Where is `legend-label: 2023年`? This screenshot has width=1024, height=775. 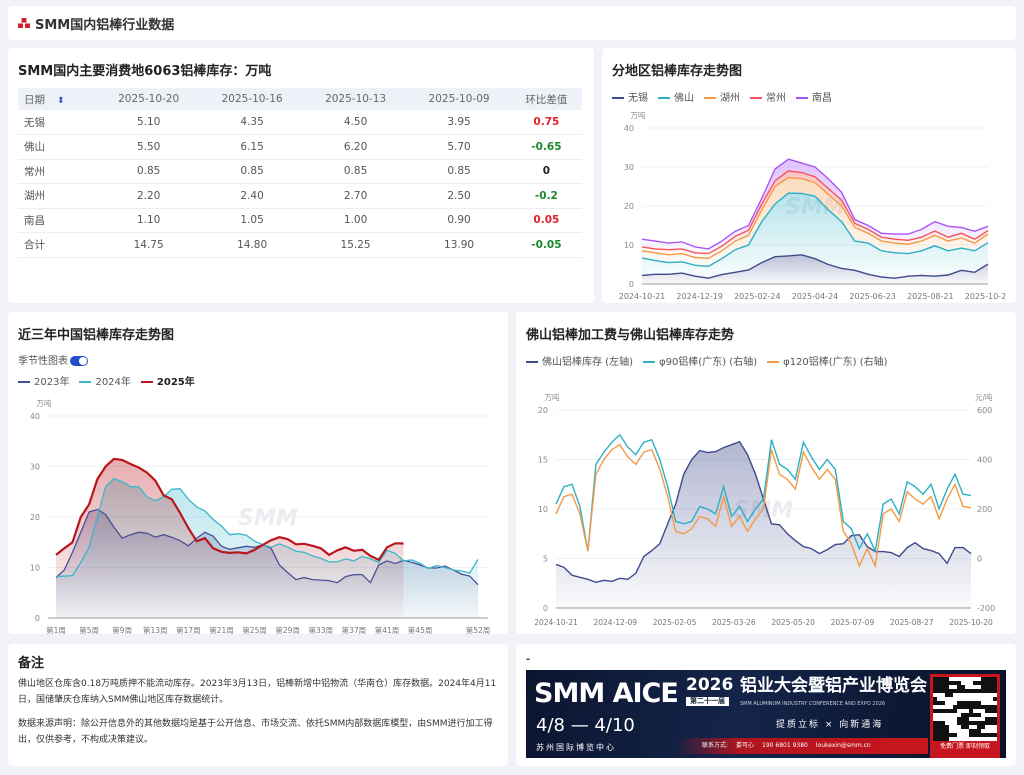
legend-label: 2023年 is located at coordinates (52, 382).